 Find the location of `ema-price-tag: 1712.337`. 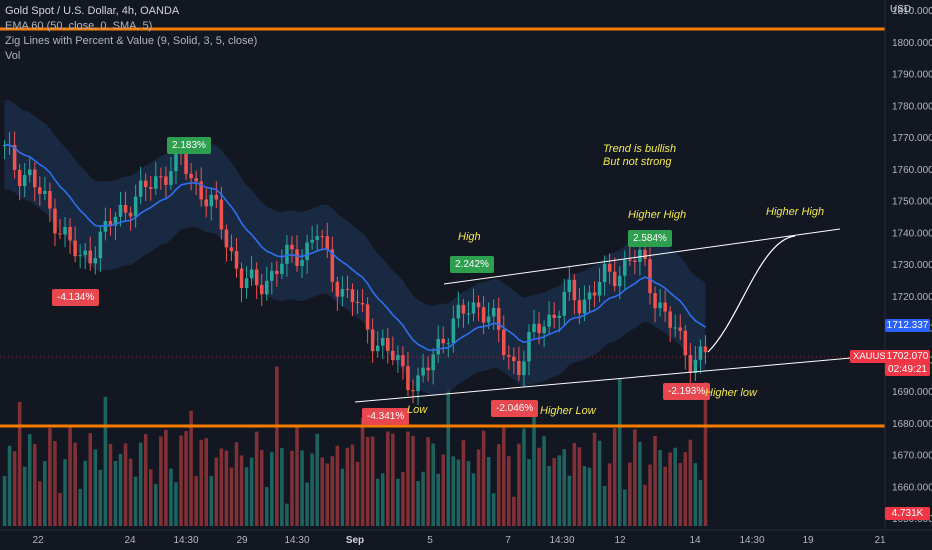

ema-price-tag: 1712.337 is located at coordinates (907, 325).